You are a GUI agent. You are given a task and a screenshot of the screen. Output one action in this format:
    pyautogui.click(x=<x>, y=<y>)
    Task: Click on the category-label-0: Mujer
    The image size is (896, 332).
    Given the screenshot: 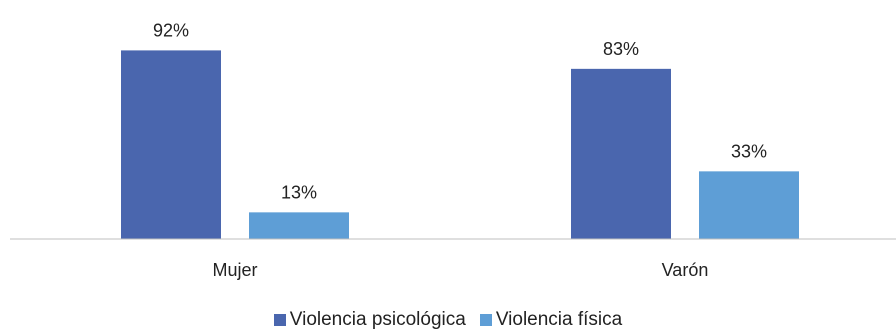 What is the action you would take?
    pyautogui.click(x=234, y=270)
    